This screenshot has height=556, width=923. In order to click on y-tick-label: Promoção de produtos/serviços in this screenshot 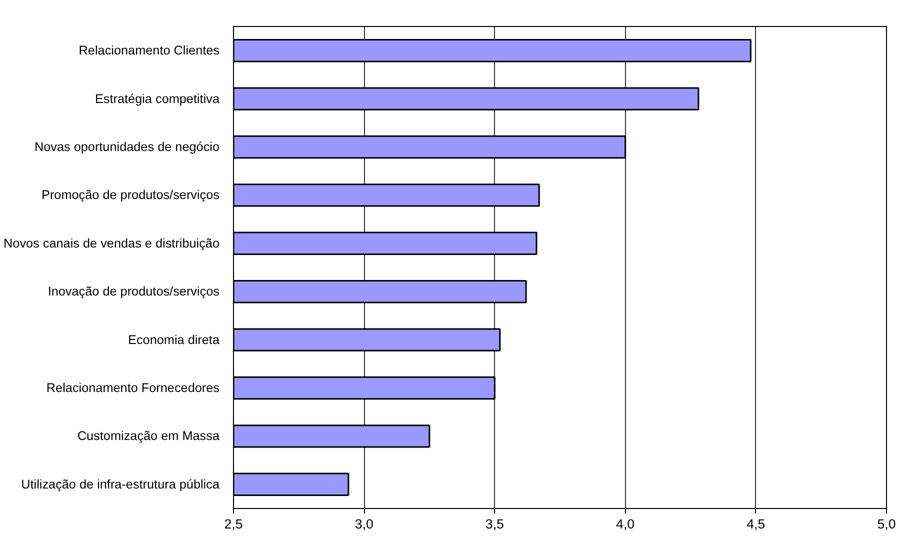, I will do `click(131, 195)`.